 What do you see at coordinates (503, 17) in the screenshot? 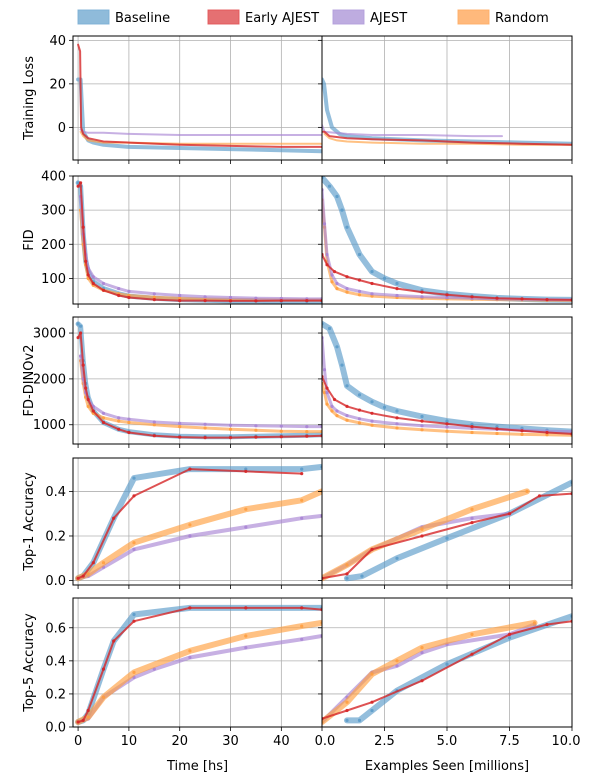
I see `legend-item-random: Random` at bounding box center [503, 17].